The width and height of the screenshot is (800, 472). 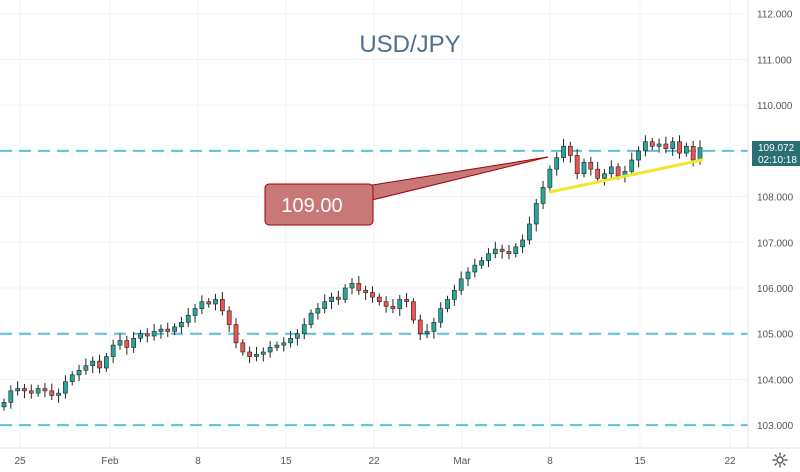 I want to click on settings-gear-icon, so click(x=780, y=460).